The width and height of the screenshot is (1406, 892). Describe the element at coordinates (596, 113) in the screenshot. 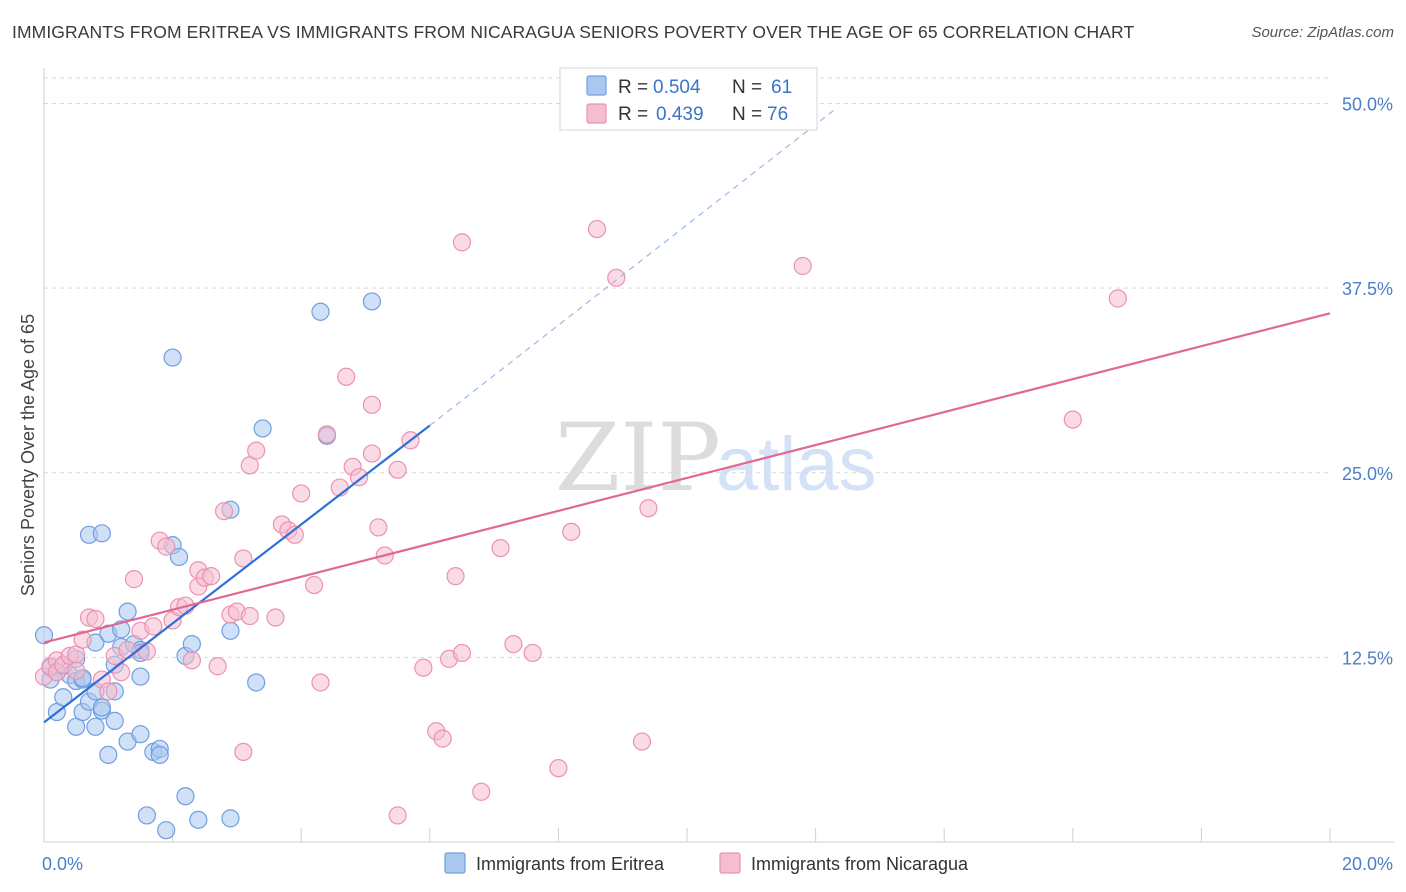

I see `legend-swatch-nicaragua` at that location.